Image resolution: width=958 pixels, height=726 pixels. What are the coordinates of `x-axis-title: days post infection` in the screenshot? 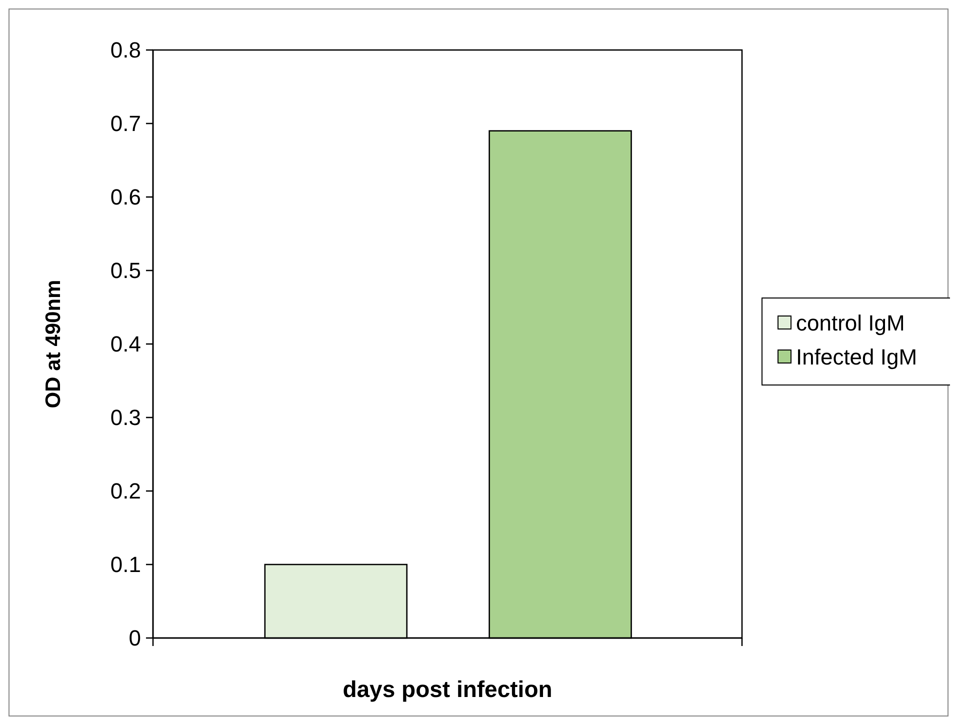 It's located at (447, 689).